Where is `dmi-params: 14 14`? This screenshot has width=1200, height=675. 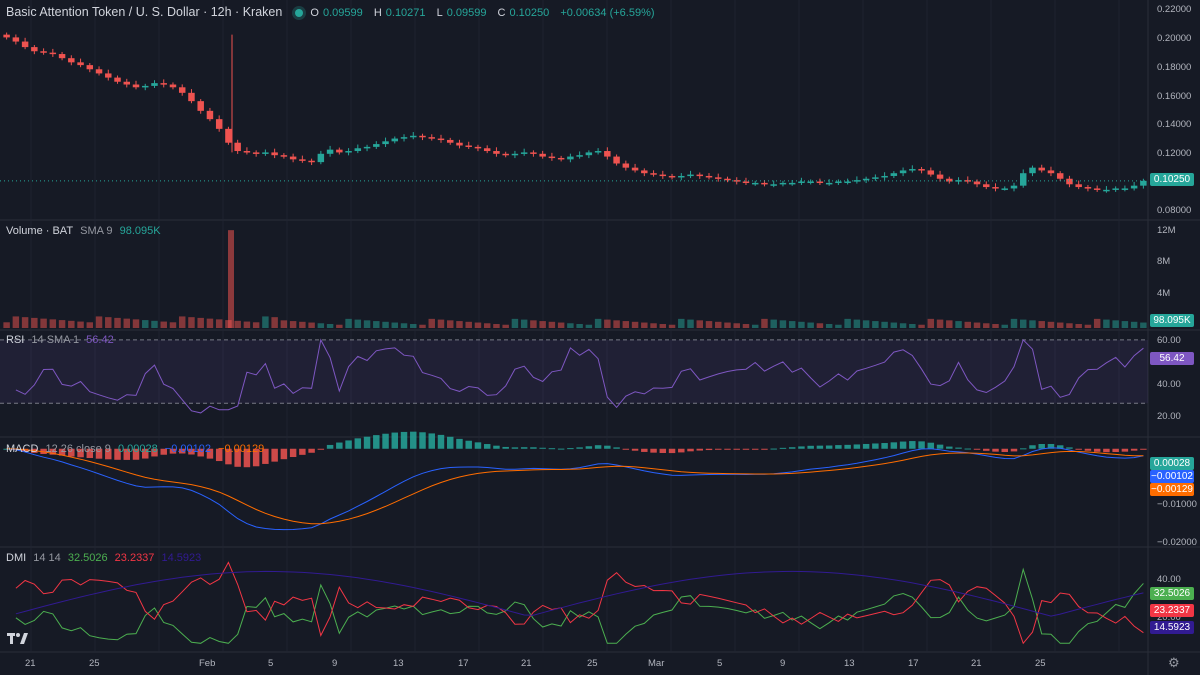 dmi-params: 14 14 is located at coordinates (47, 558).